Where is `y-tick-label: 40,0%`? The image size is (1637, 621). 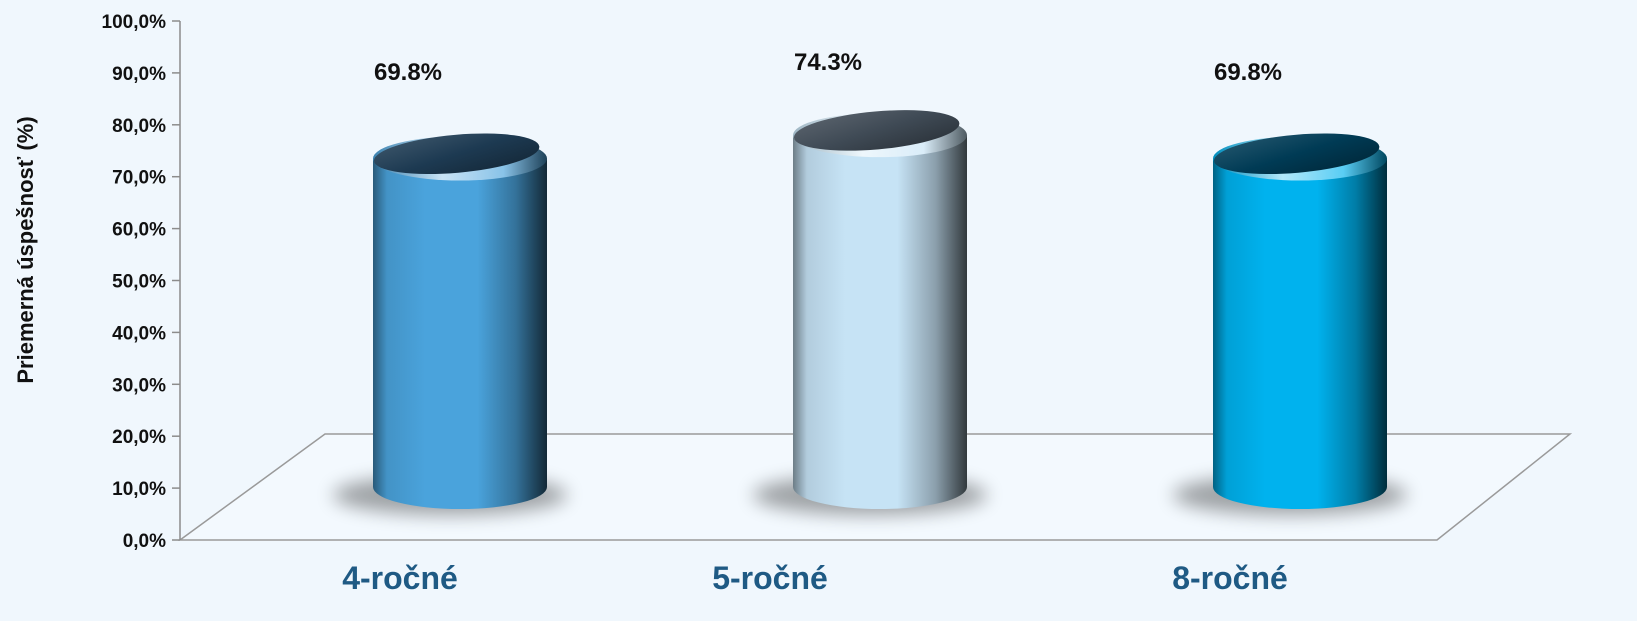
y-tick-label: 40,0% is located at coordinates (139, 333).